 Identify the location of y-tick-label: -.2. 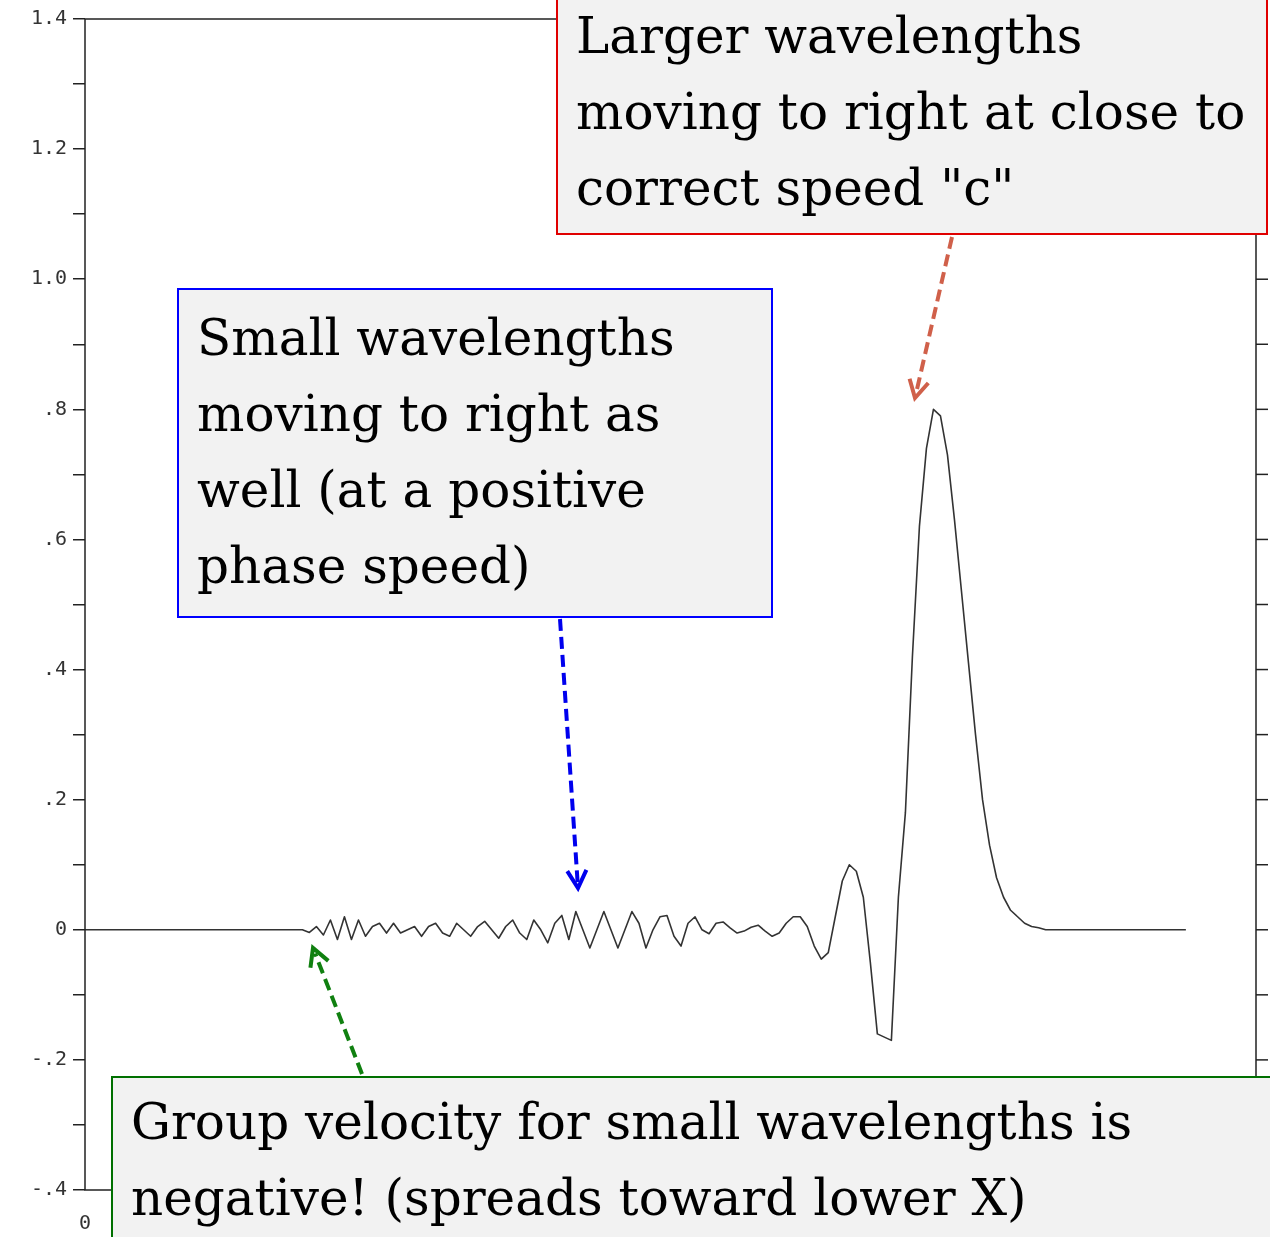
(48, 1058).